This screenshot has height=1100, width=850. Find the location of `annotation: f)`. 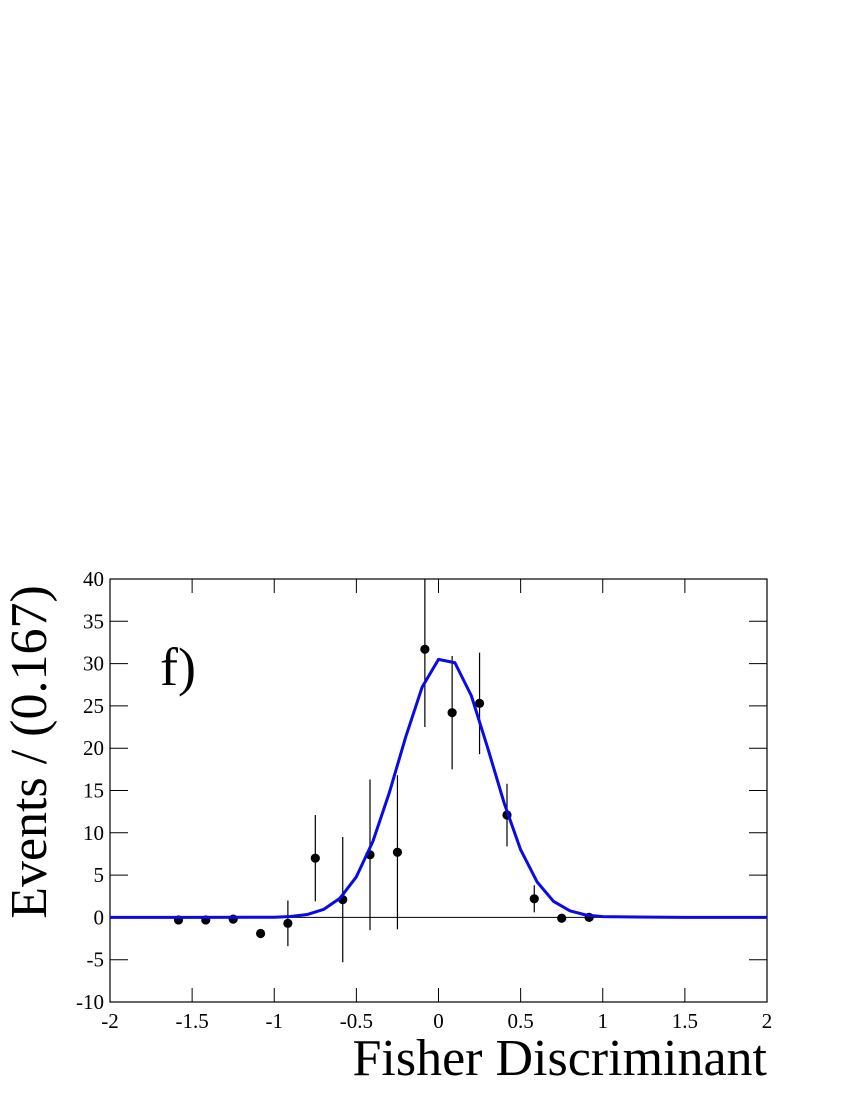

annotation: f) is located at coordinates (178, 667).